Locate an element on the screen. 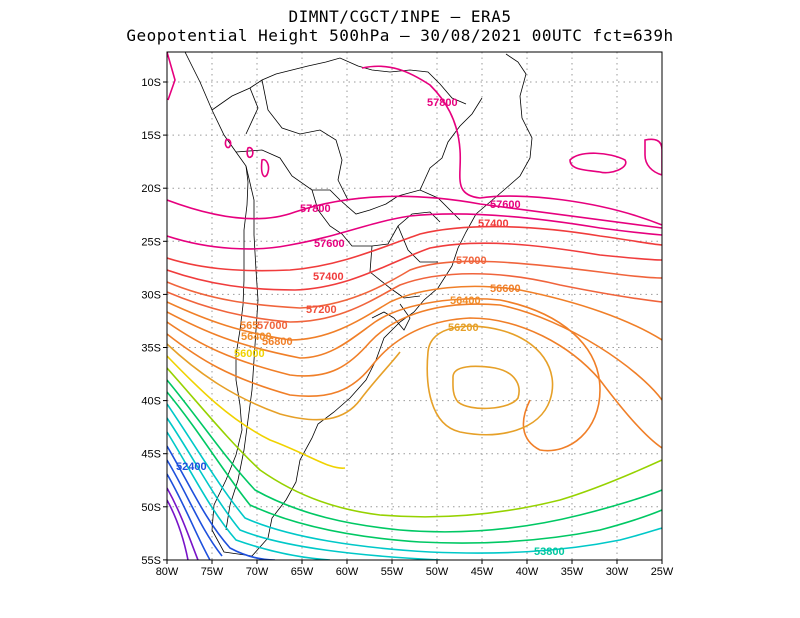 The height and width of the screenshot is (618, 800). lon-tick-label: 75W is located at coordinates (212, 572).